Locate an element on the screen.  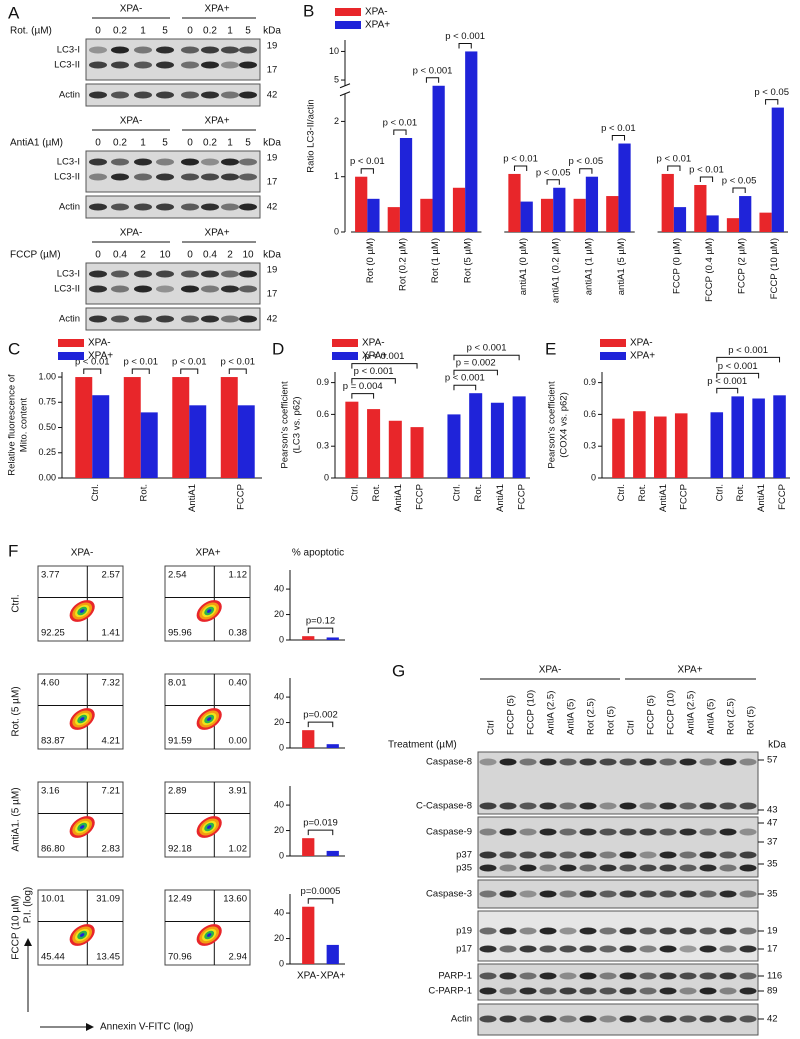
quadrant-percent: 3.16 is located at coordinates (50, 791).